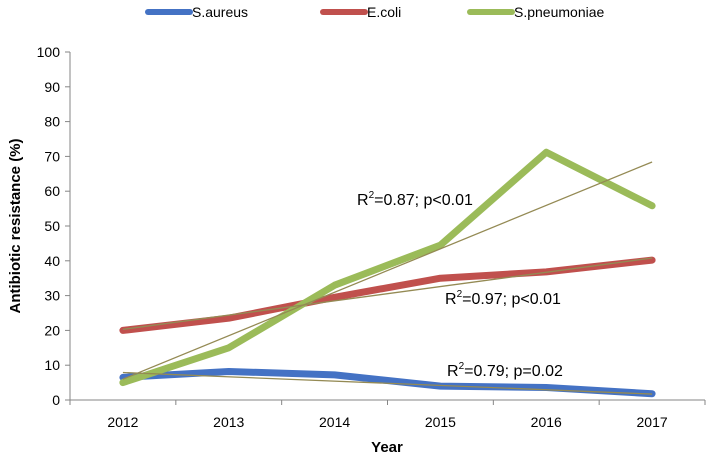 Image resolution: width=709 pixels, height=456 pixels. What do you see at coordinates (52, 191) in the screenshot?
I see `y-tick-label-60: 60` at bounding box center [52, 191].